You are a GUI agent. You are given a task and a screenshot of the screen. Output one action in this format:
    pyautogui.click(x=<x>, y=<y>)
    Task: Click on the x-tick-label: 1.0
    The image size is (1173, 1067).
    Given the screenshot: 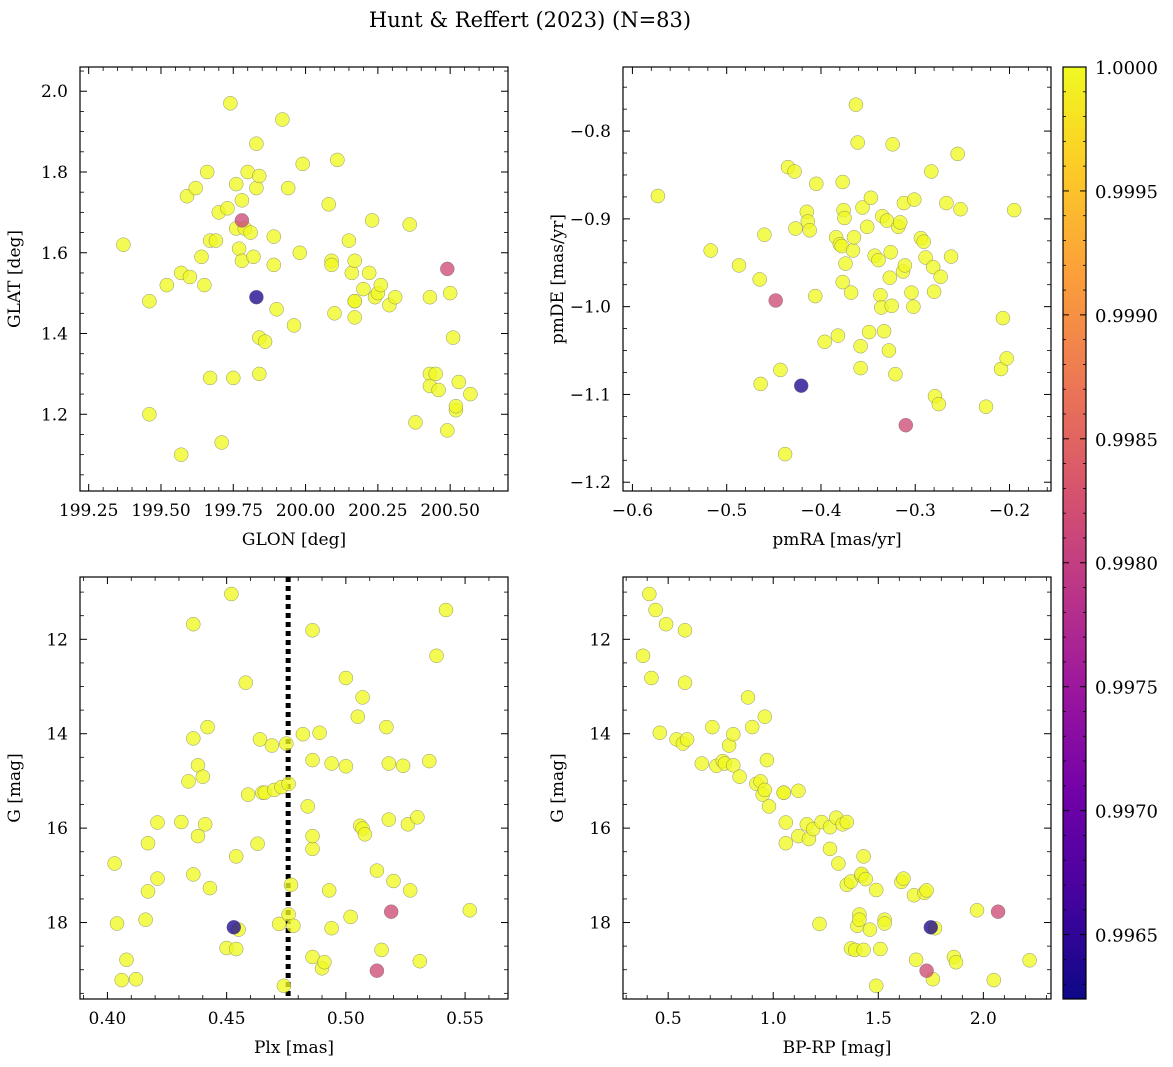 What is the action you would take?
    pyautogui.click(x=773, y=1019)
    